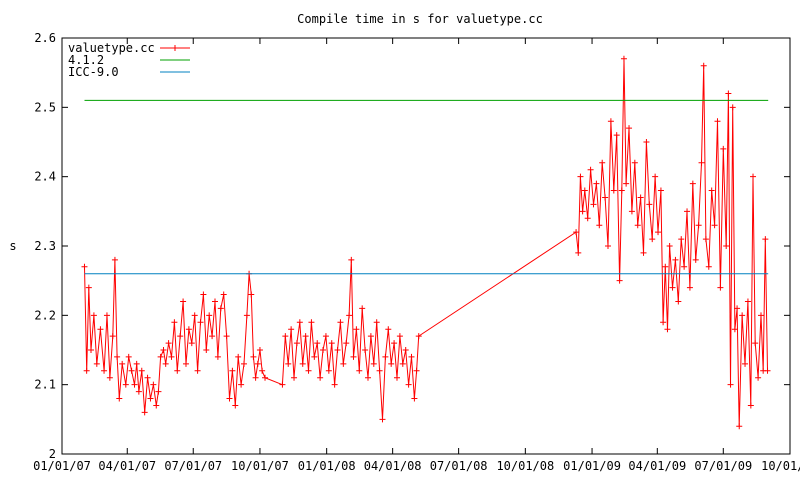  I want to click on x-tick-label: 01/01/07, so click(62, 466).